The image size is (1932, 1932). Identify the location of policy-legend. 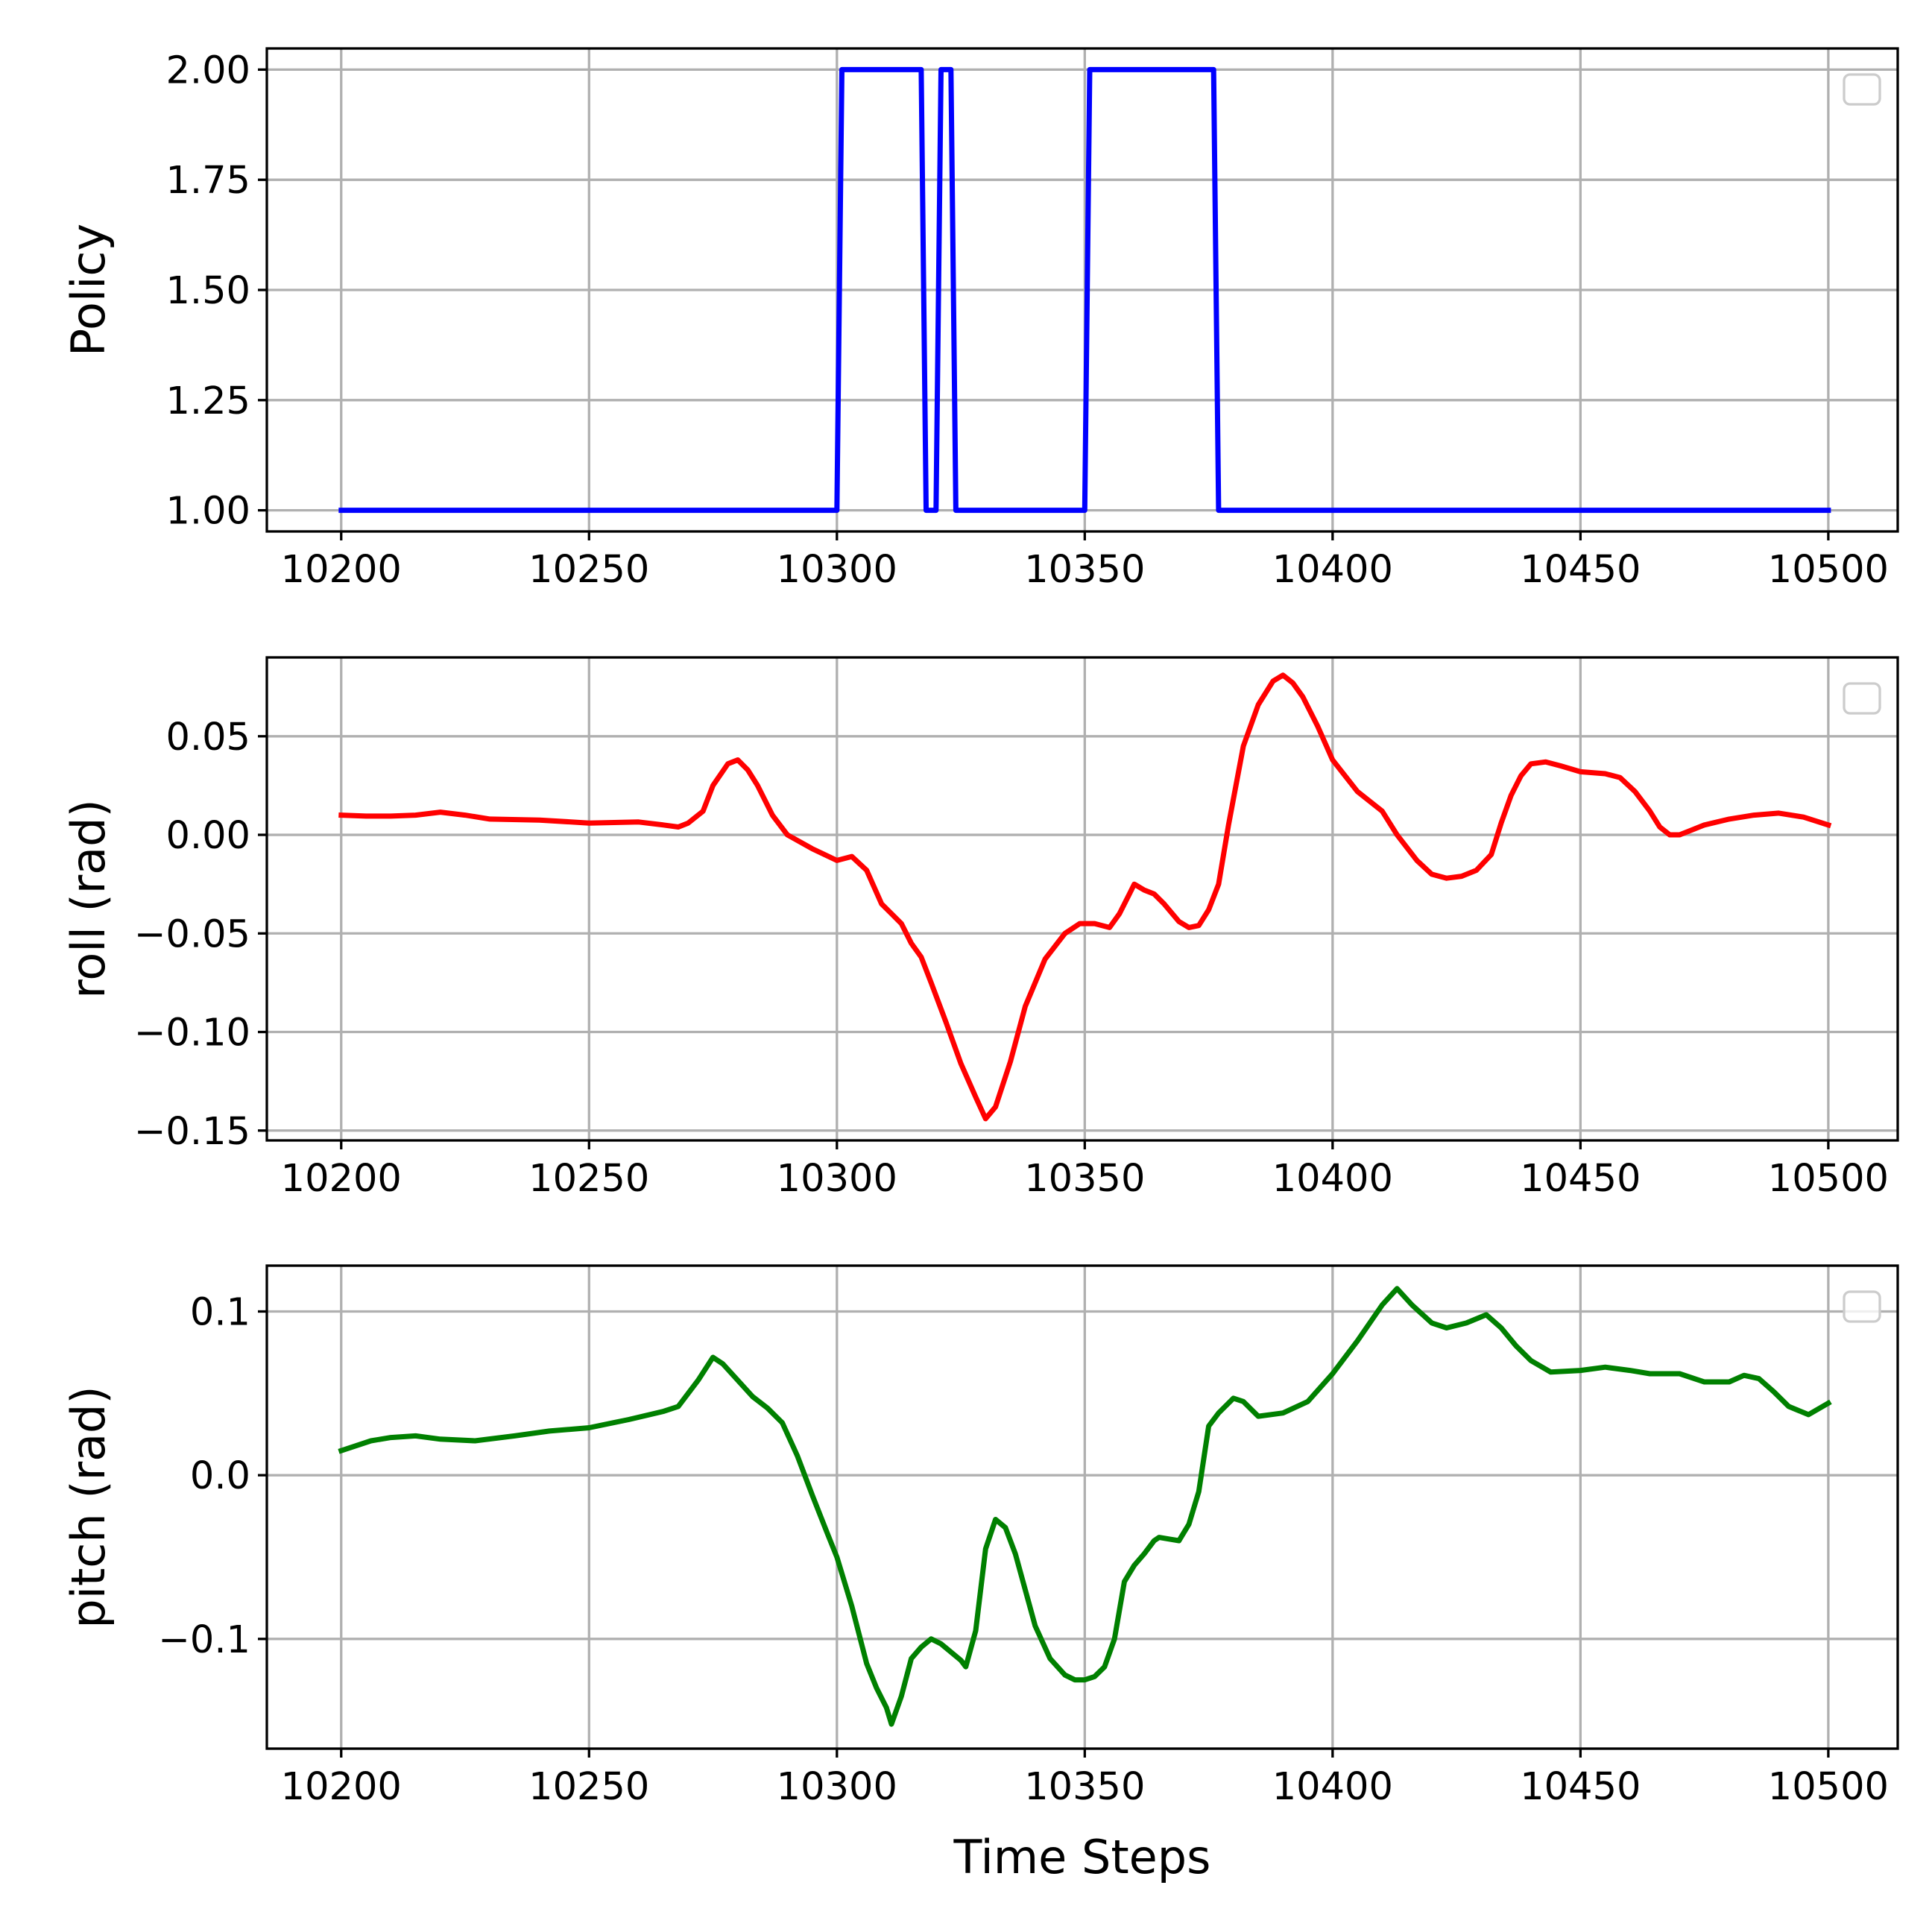
(1862, 89).